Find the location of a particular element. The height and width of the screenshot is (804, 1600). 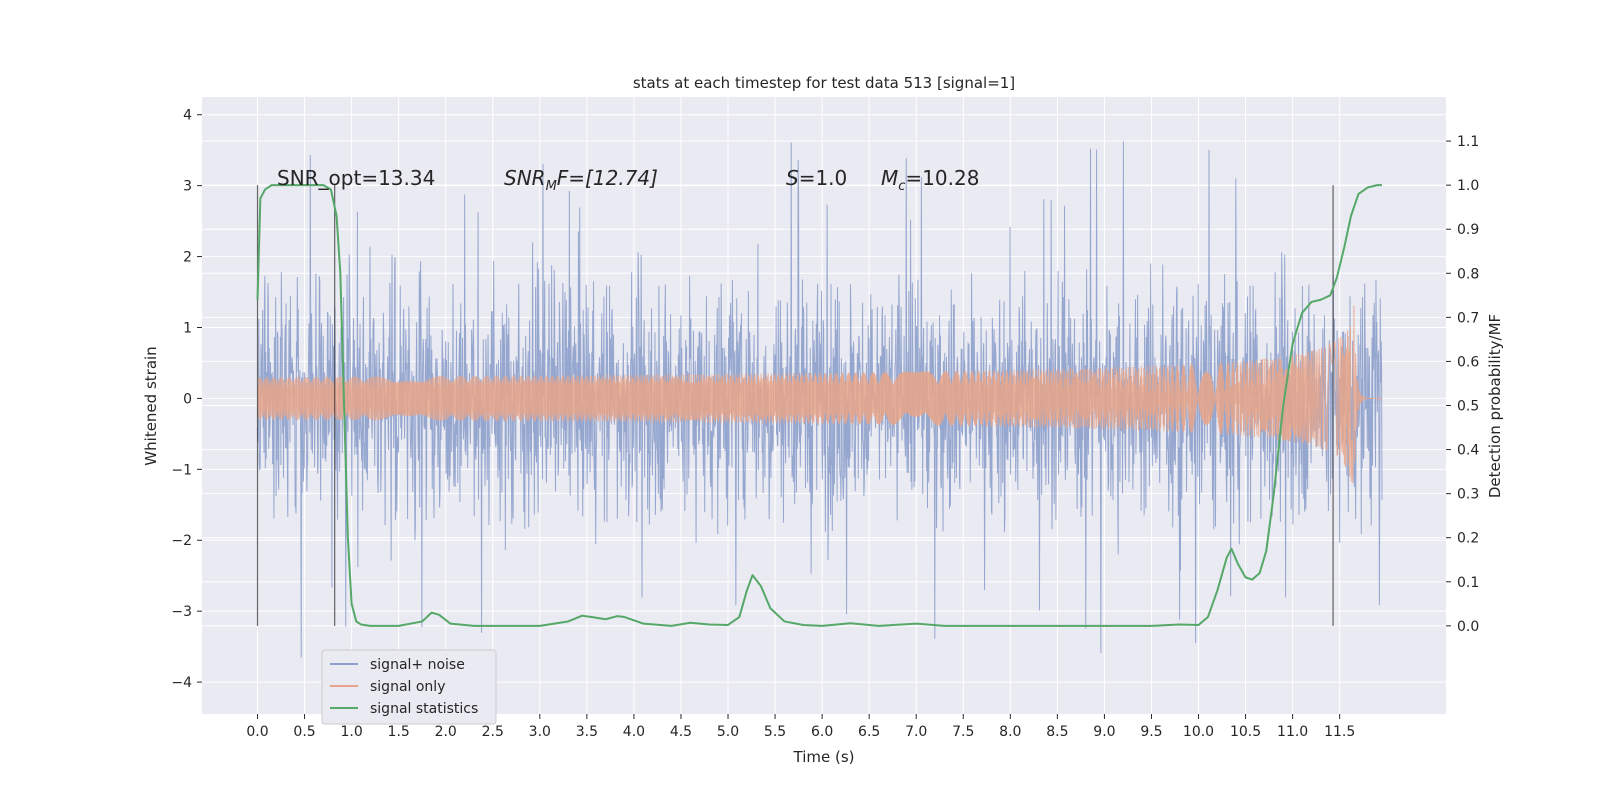

y2-tick-label: 0.0 is located at coordinates (1468, 627).